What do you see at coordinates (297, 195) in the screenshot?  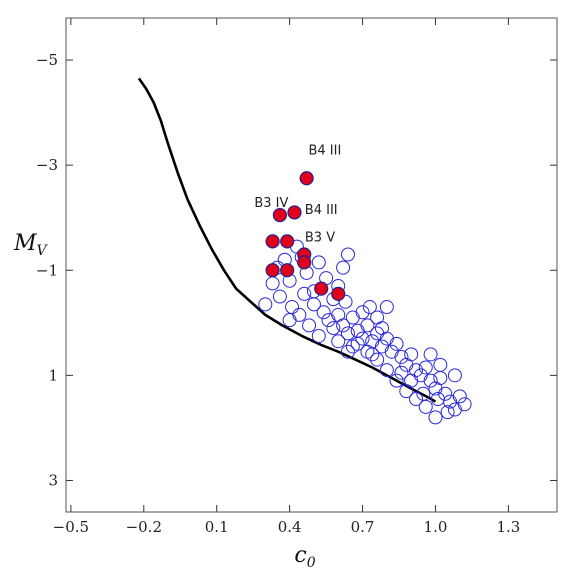 I see `annotations-layer: B4 III B3 IV B4 III B3 V` at bounding box center [297, 195].